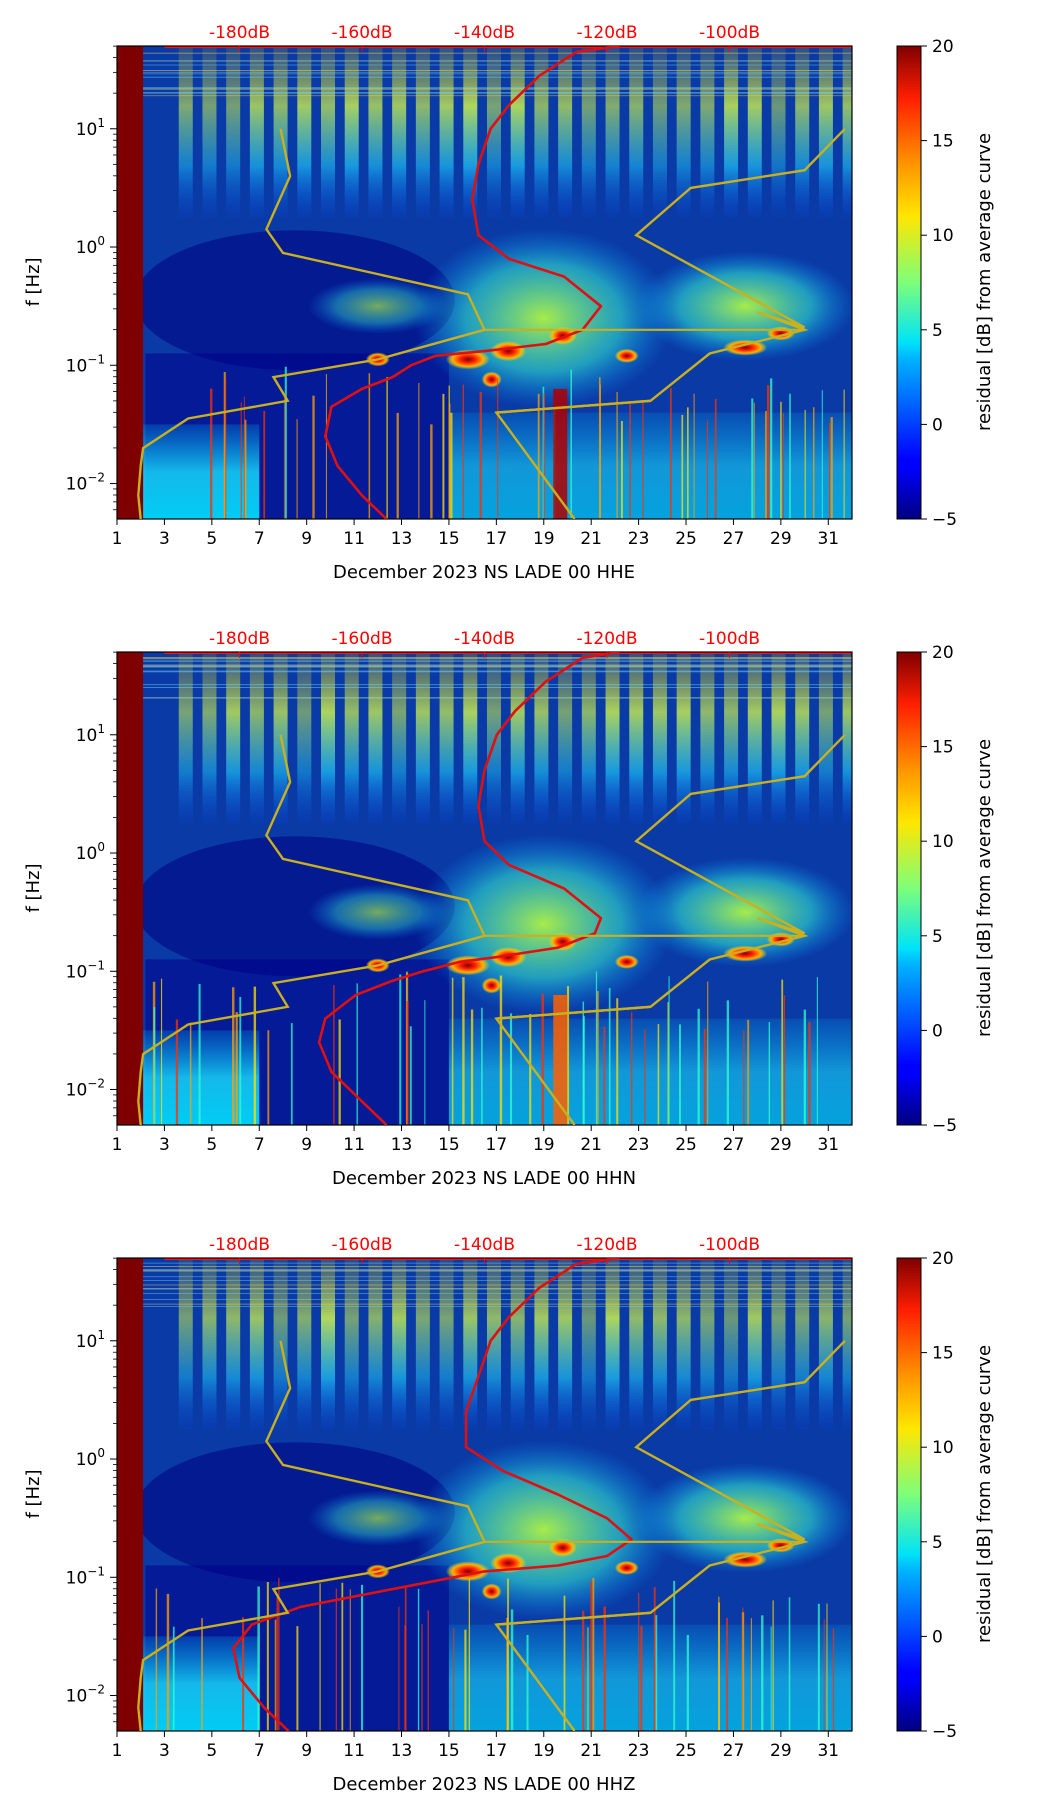 This screenshot has height=1806, width=1052. I want to click on colorbar-tick-label: −5, so click(944, 1732).